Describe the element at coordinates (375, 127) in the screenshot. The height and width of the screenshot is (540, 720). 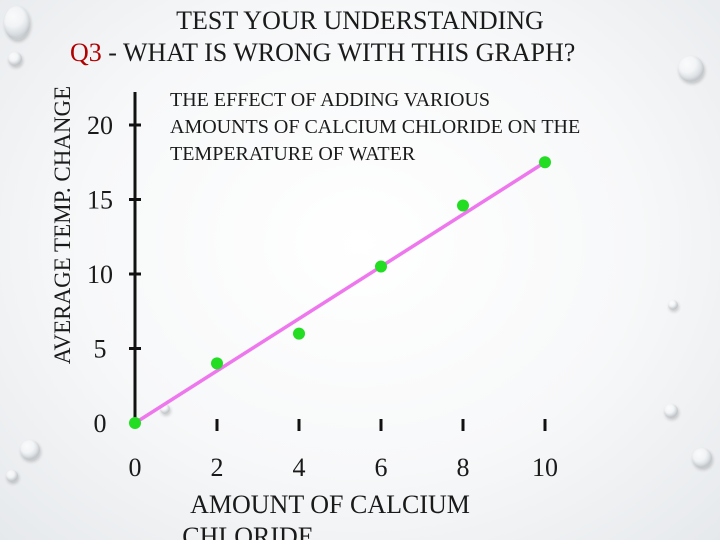
I see `chart-title-line: AMOUNTS OF CALCIUM CHLORIDE ON THE` at that location.